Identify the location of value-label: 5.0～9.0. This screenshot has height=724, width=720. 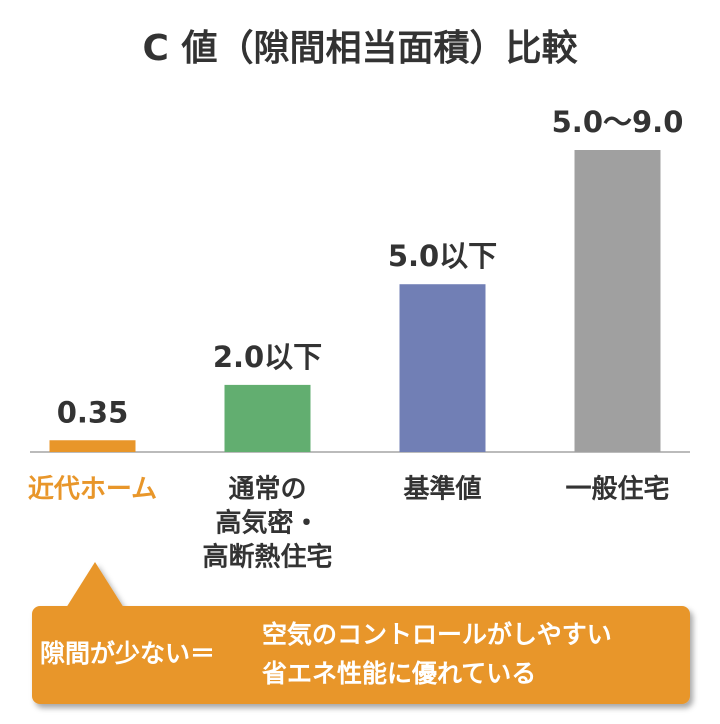
(618, 122).